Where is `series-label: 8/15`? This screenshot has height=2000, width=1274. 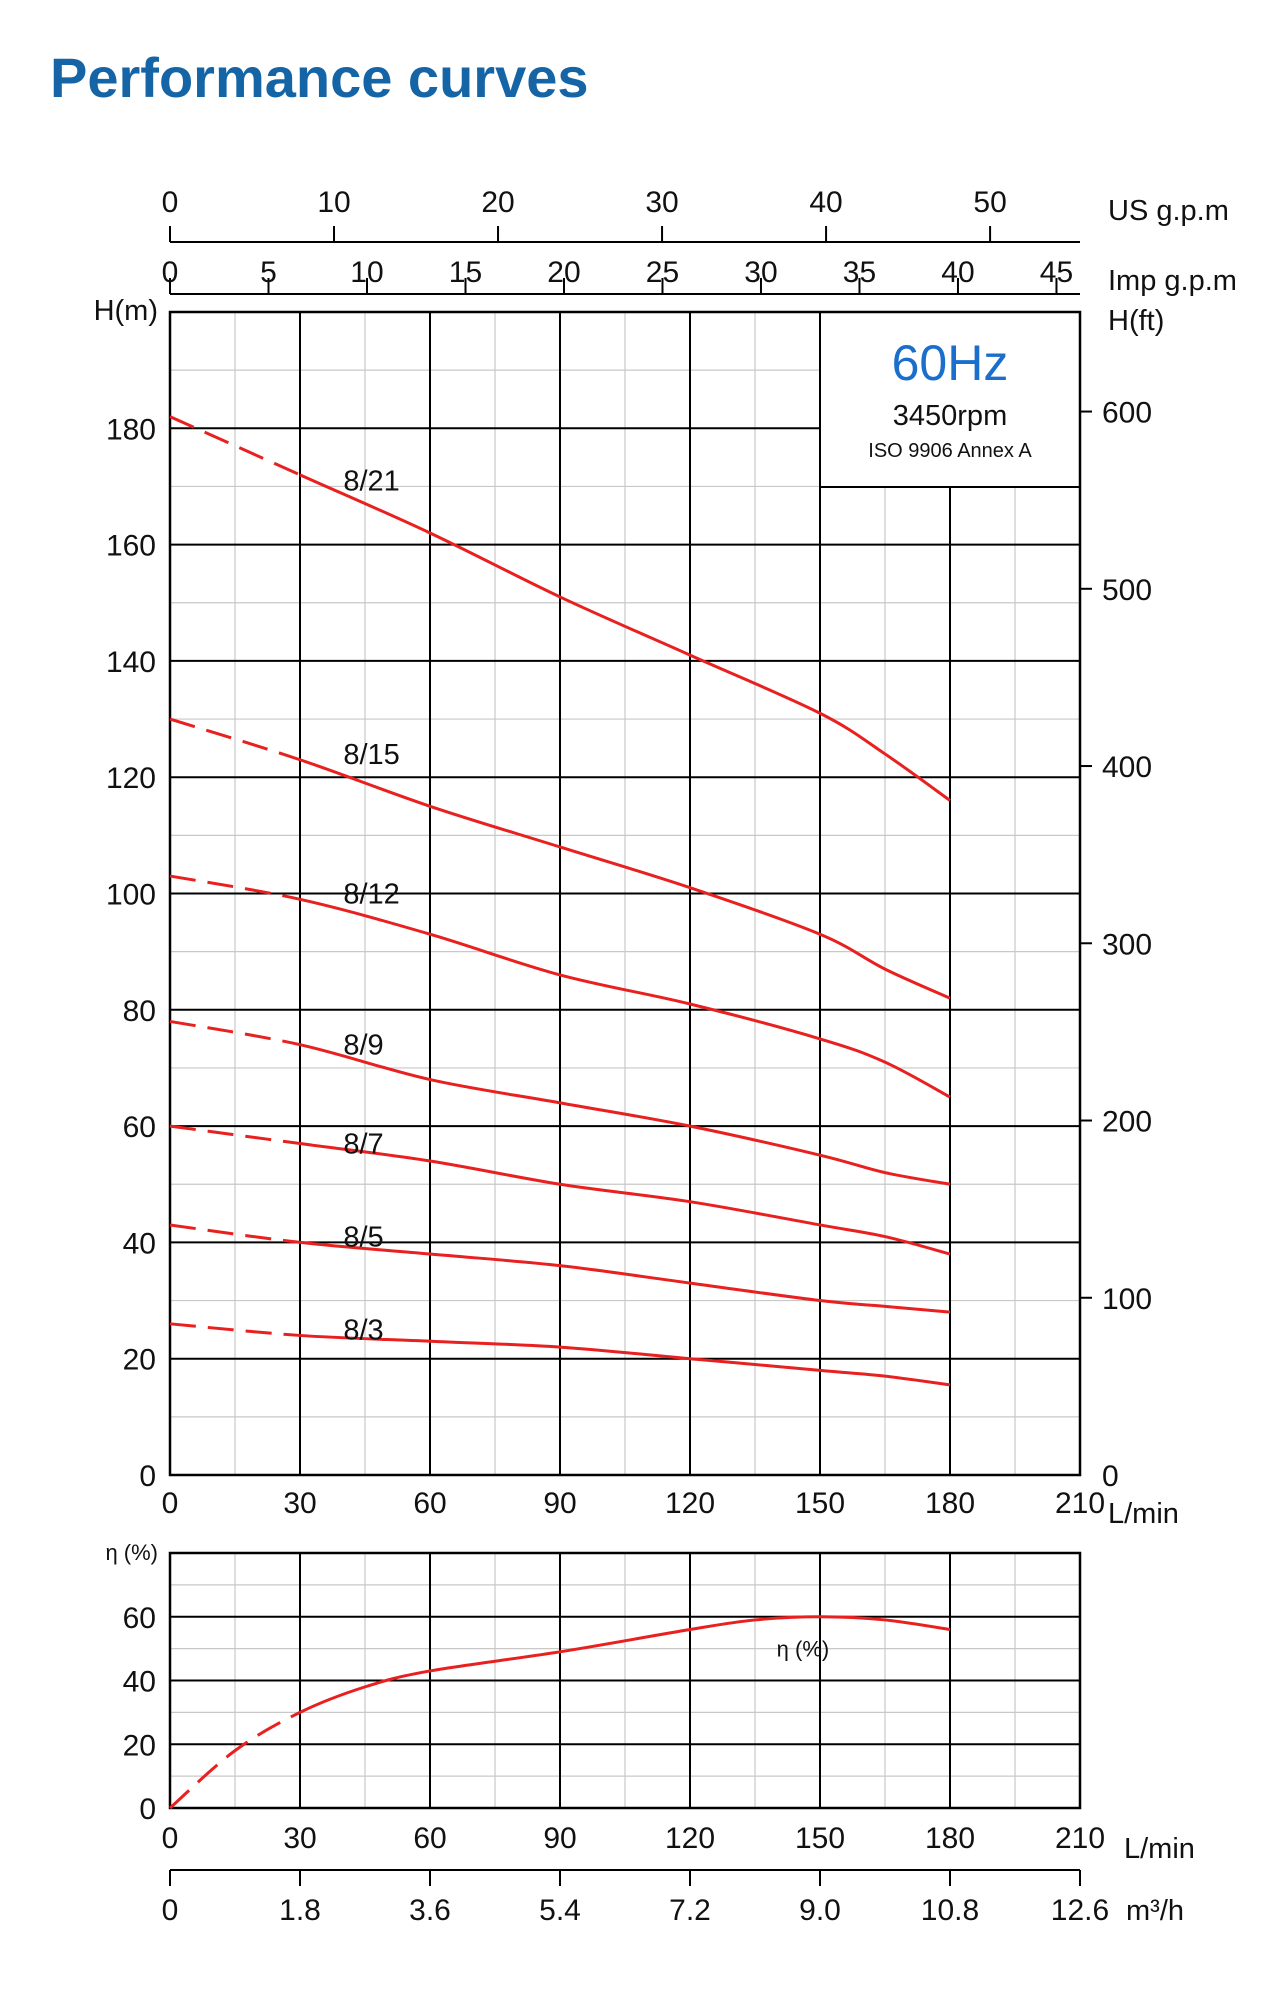
series-label: 8/15 is located at coordinates (371, 755).